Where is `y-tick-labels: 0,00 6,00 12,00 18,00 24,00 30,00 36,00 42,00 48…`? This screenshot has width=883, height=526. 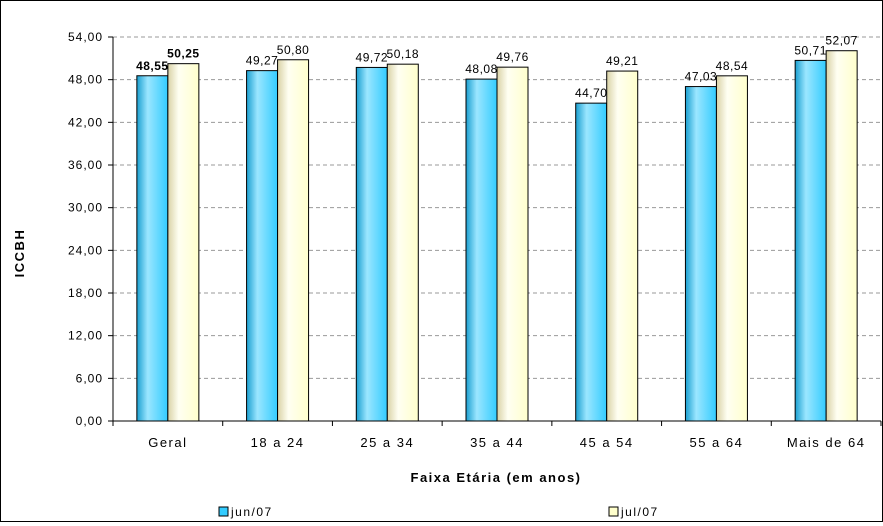 y-tick-labels: 0,00 6,00 12,00 18,00 24,00 30,00 36,00 42,00 48… is located at coordinates (85, 229).